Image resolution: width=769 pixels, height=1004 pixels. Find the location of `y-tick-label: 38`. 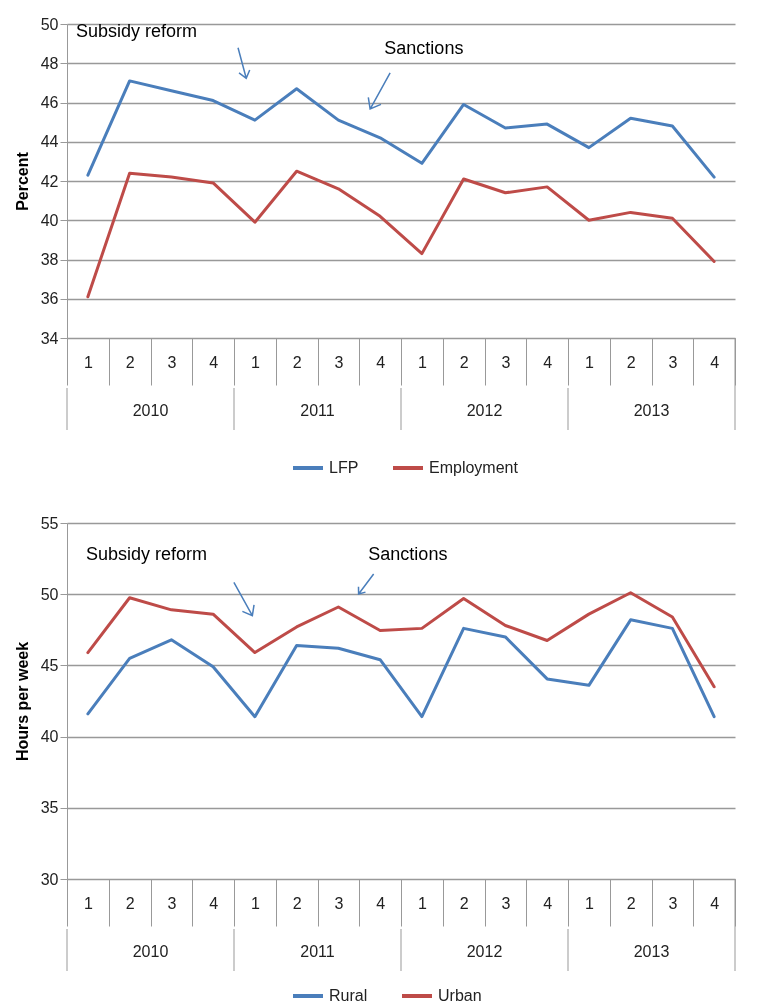

y-tick-label: 38 is located at coordinates (49, 259).